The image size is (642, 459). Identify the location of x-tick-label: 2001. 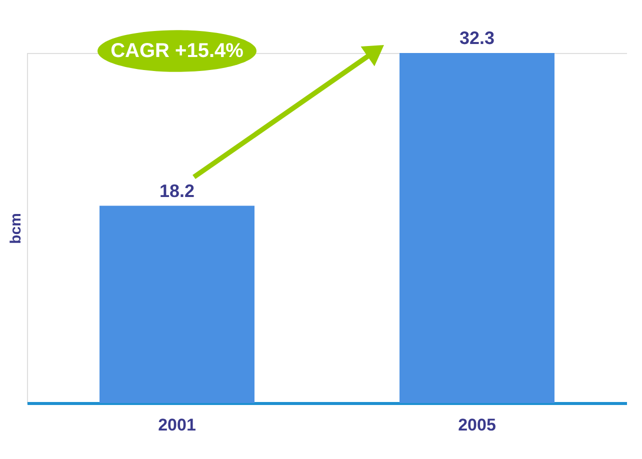
(177, 425).